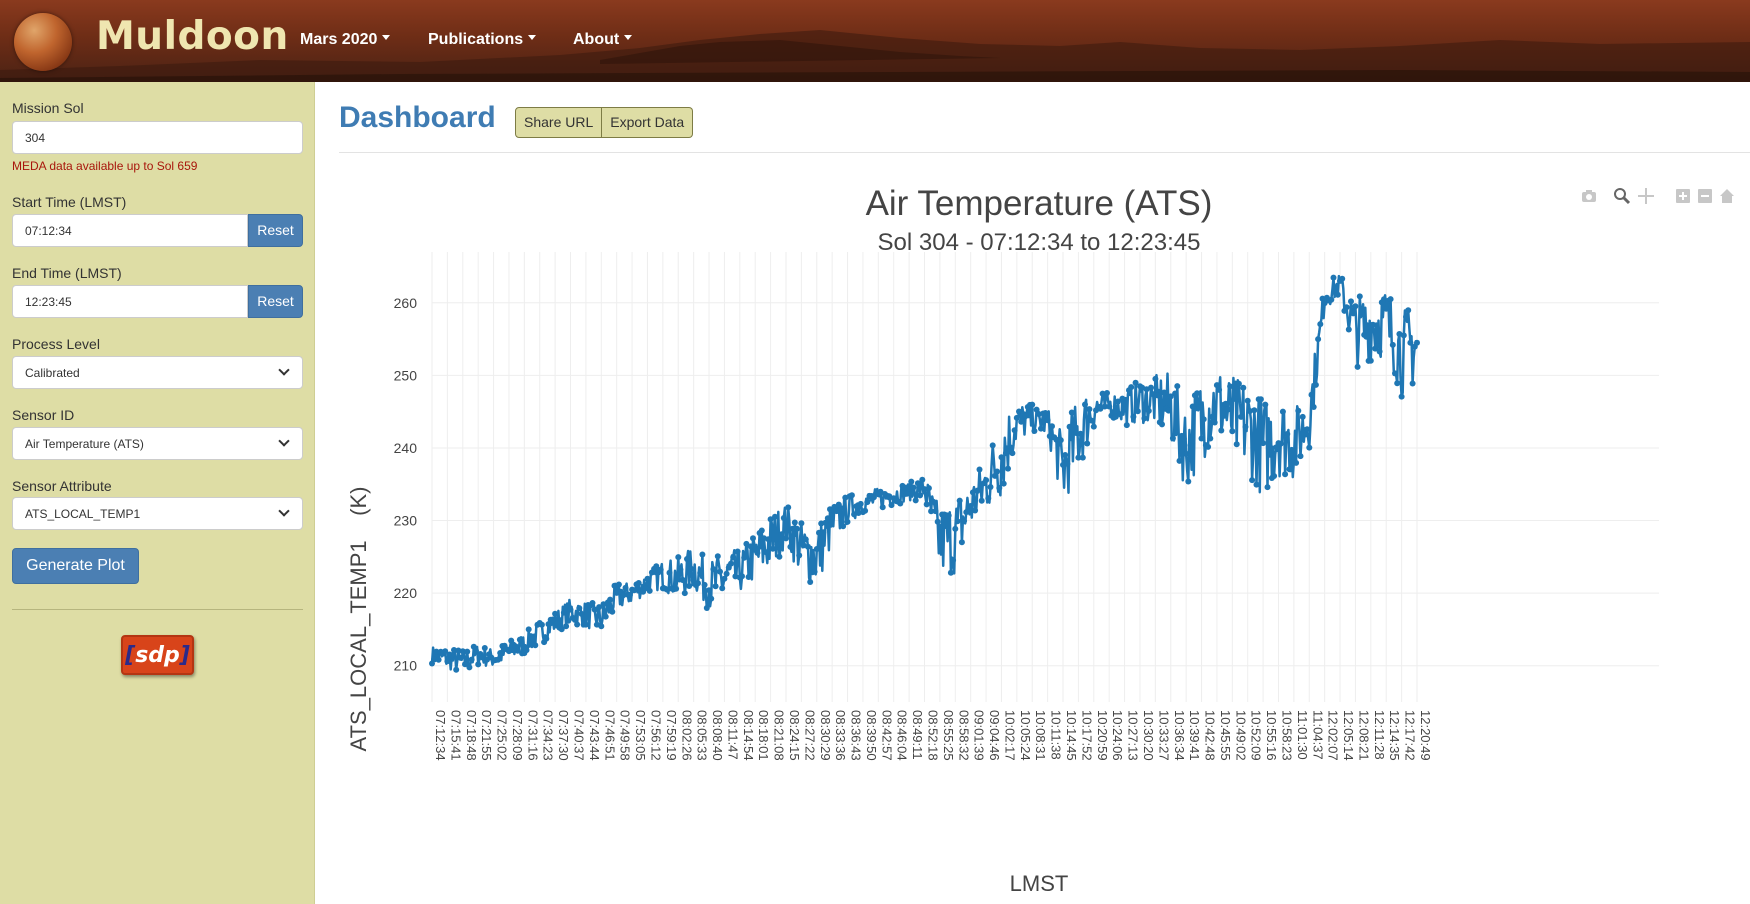 This screenshot has width=1750, height=904. What do you see at coordinates (406, 521) in the screenshot?
I see `y-tick-label: 230` at bounding box center [406, 521].